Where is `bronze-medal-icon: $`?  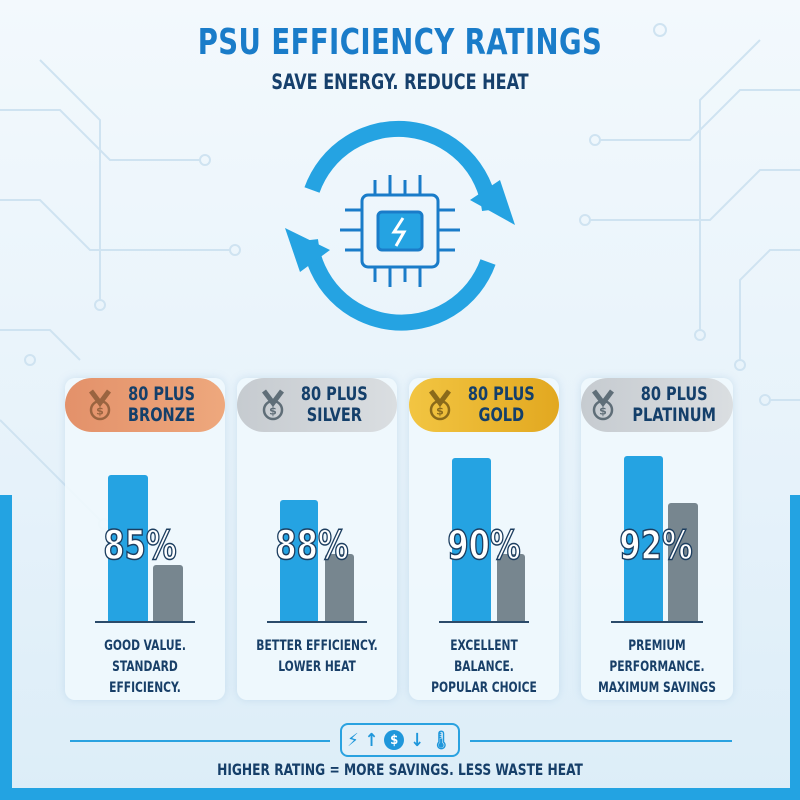 bronze-medal-icon: $ is located at coordinates (100, 405).